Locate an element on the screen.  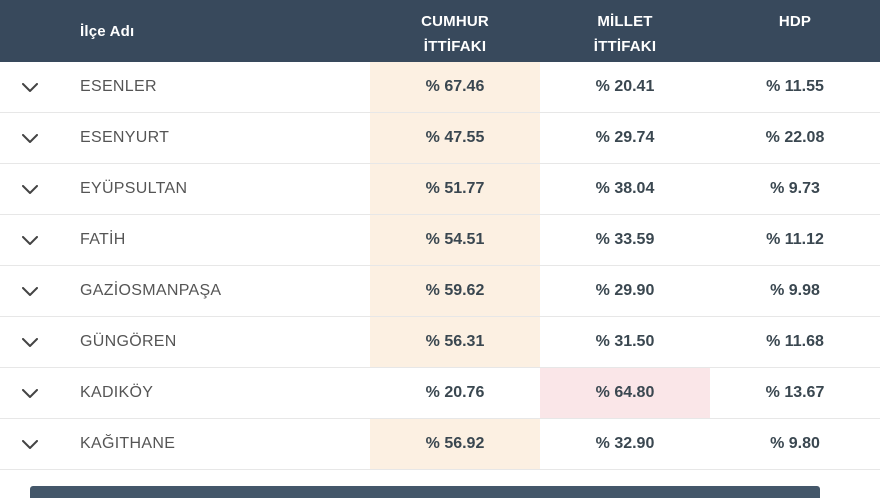
header-hdp-label: HDP is located at coordinates (795, 21).